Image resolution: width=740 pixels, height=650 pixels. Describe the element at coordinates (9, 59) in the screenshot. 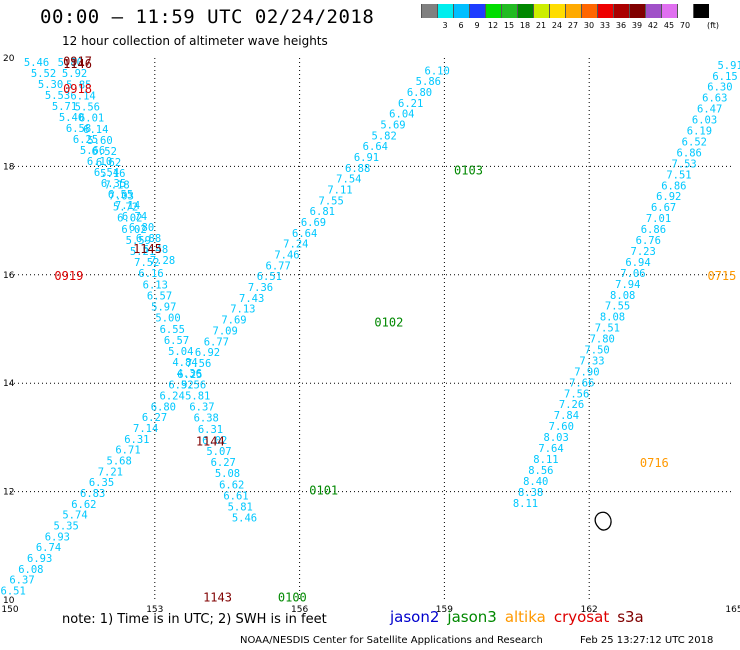

I see `lat-tick-label: 20` at that location.